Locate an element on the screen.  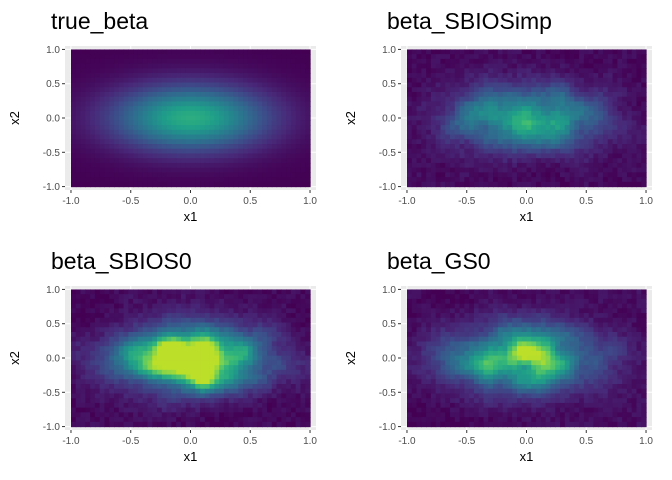
x-axis-label: x1 is located at coordinates (527, 216).